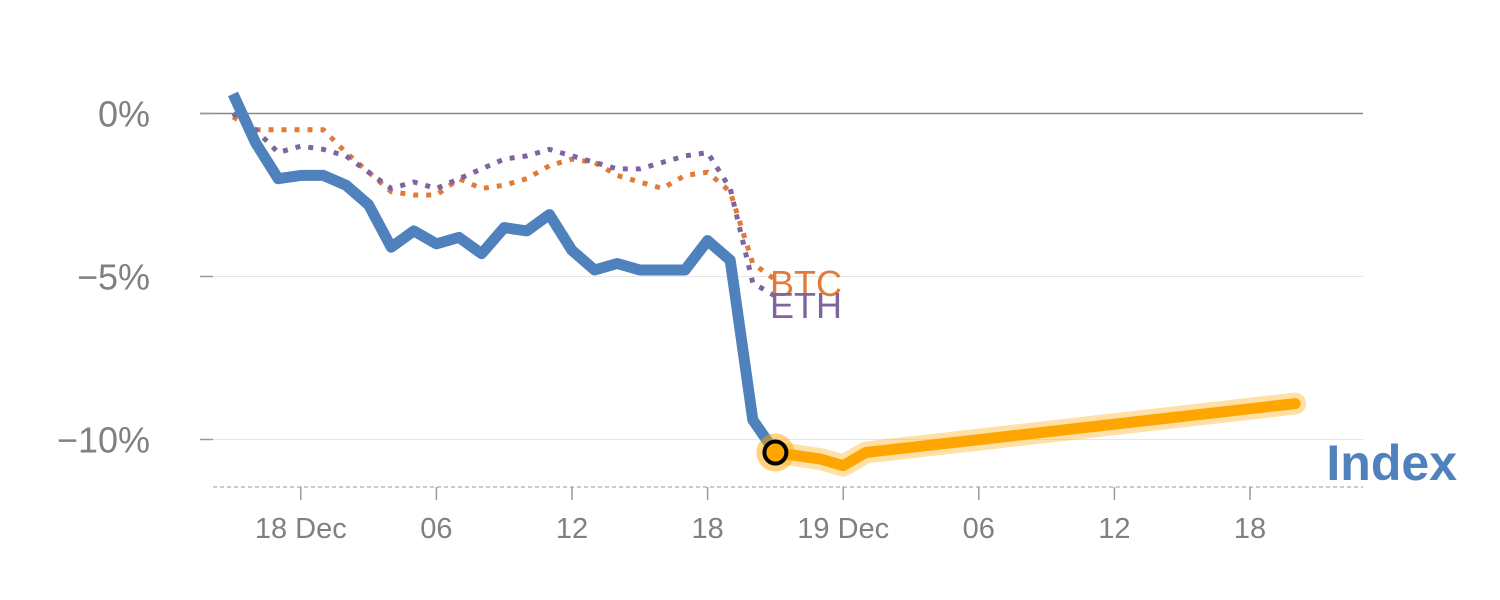 This screenshot has width=1500, height=600. I want to click on y-tick-label: −10%, so click(103, 440).